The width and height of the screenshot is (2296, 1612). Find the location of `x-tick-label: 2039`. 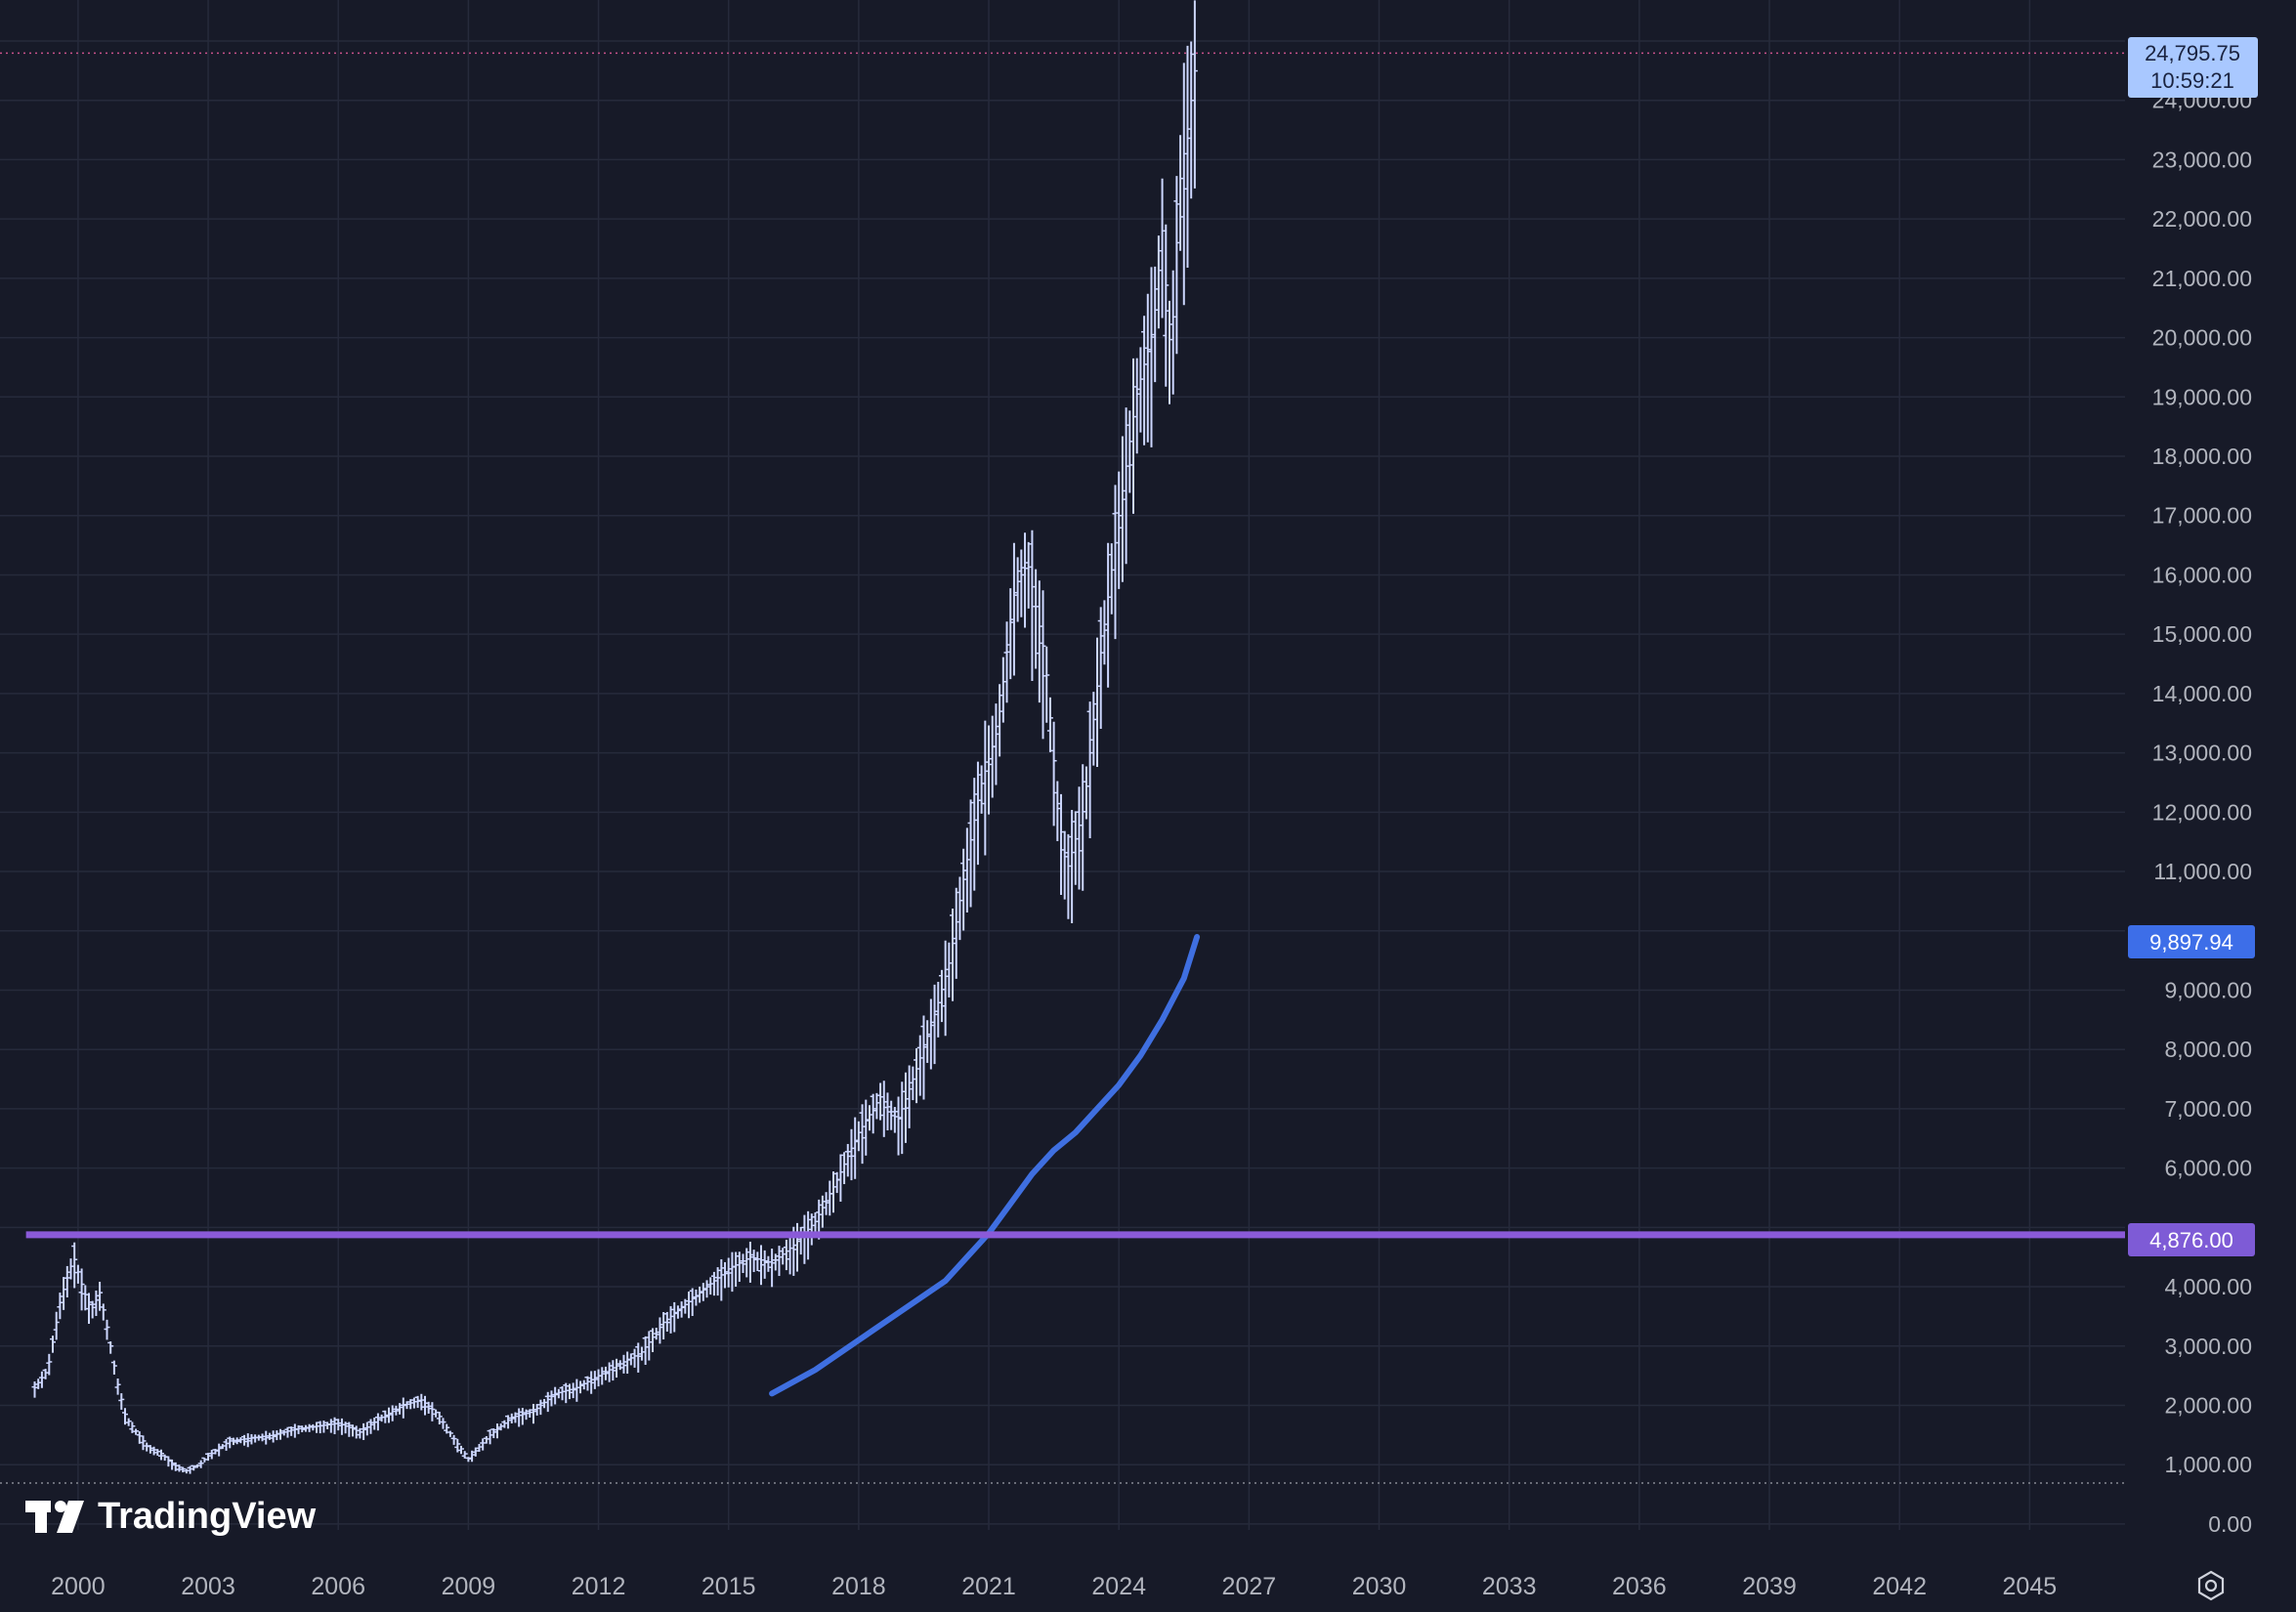

x-tick-label: 2039 is located at coordinates (1770, 1586).